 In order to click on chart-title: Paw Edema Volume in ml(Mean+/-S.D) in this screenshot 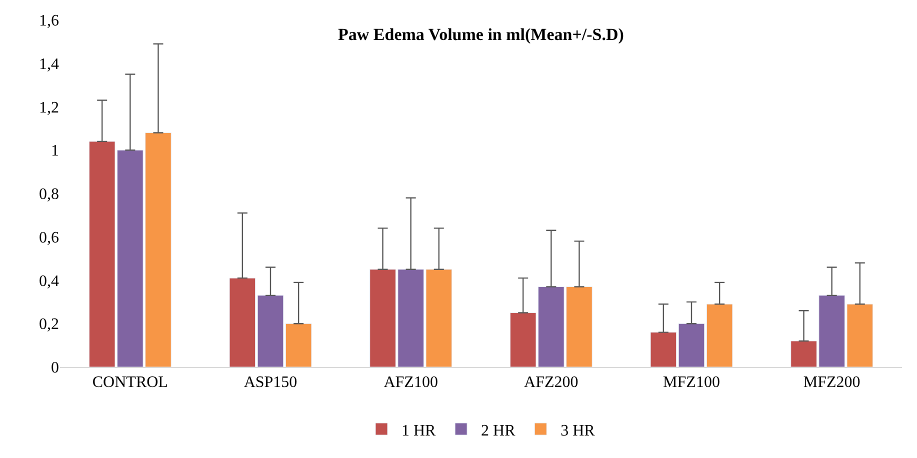, I will do `click(481, 34)`.